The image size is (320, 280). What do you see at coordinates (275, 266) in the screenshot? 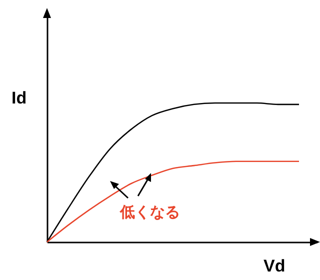
I see `x-axis-title: Vd` at bounding box center [275, 266].